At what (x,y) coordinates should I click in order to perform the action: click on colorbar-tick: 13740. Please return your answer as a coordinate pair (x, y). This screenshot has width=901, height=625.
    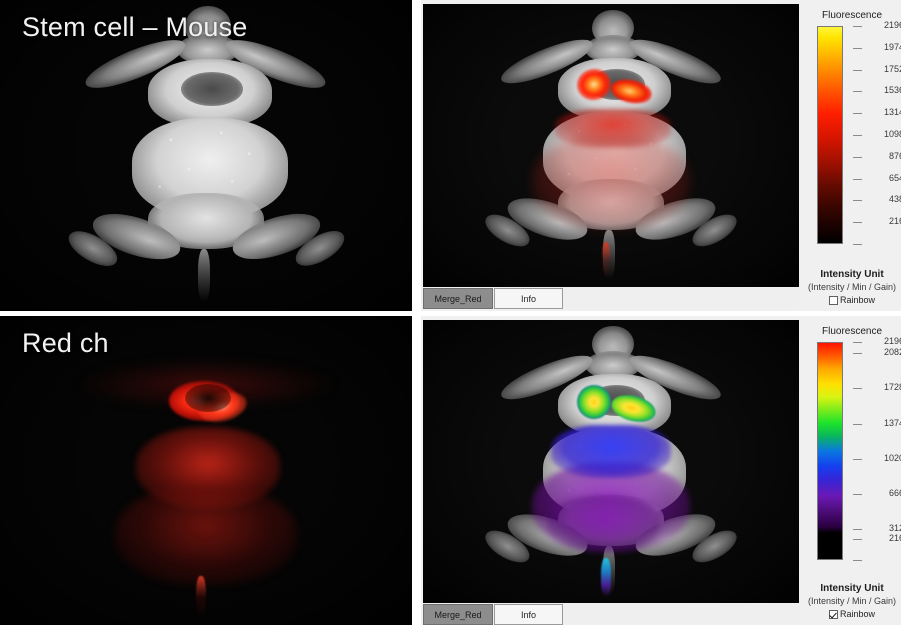
    Looking at the image, I should click on (877, 423).